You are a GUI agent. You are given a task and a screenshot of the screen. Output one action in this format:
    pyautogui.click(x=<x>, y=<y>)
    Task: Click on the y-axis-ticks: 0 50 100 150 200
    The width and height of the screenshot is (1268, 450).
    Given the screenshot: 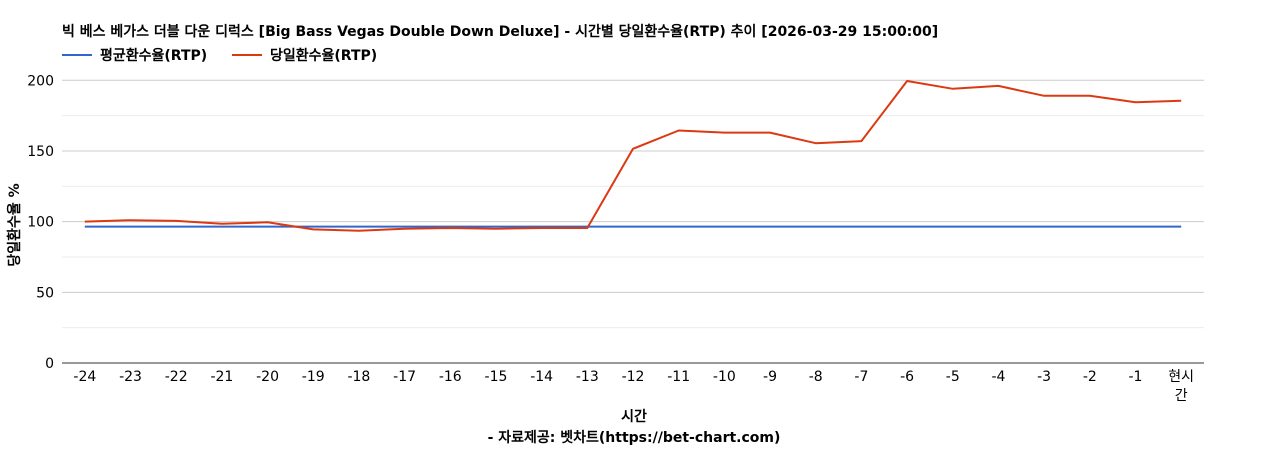 What is the action you would take?
    pyautogui.click(x=40, y=222)
    